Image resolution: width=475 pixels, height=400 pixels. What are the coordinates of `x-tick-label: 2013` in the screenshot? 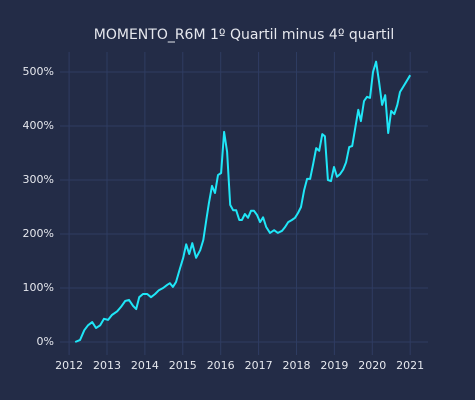 It's located at (107, 365).